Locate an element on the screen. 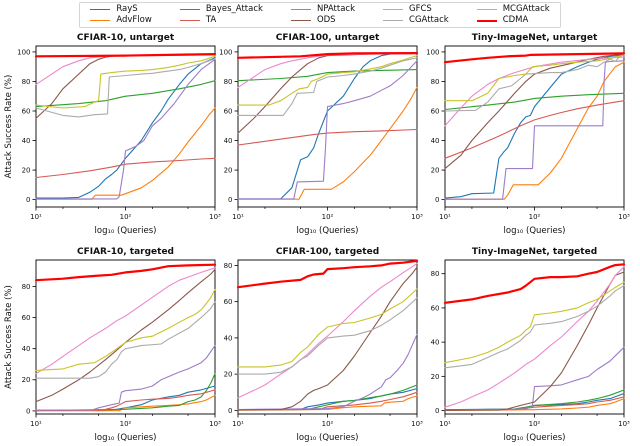 Image resolution: width=640 pixels, height=446 pixels. legend-item-bayes_attack: Bayes_Attack is located at coordinates (221, 9).